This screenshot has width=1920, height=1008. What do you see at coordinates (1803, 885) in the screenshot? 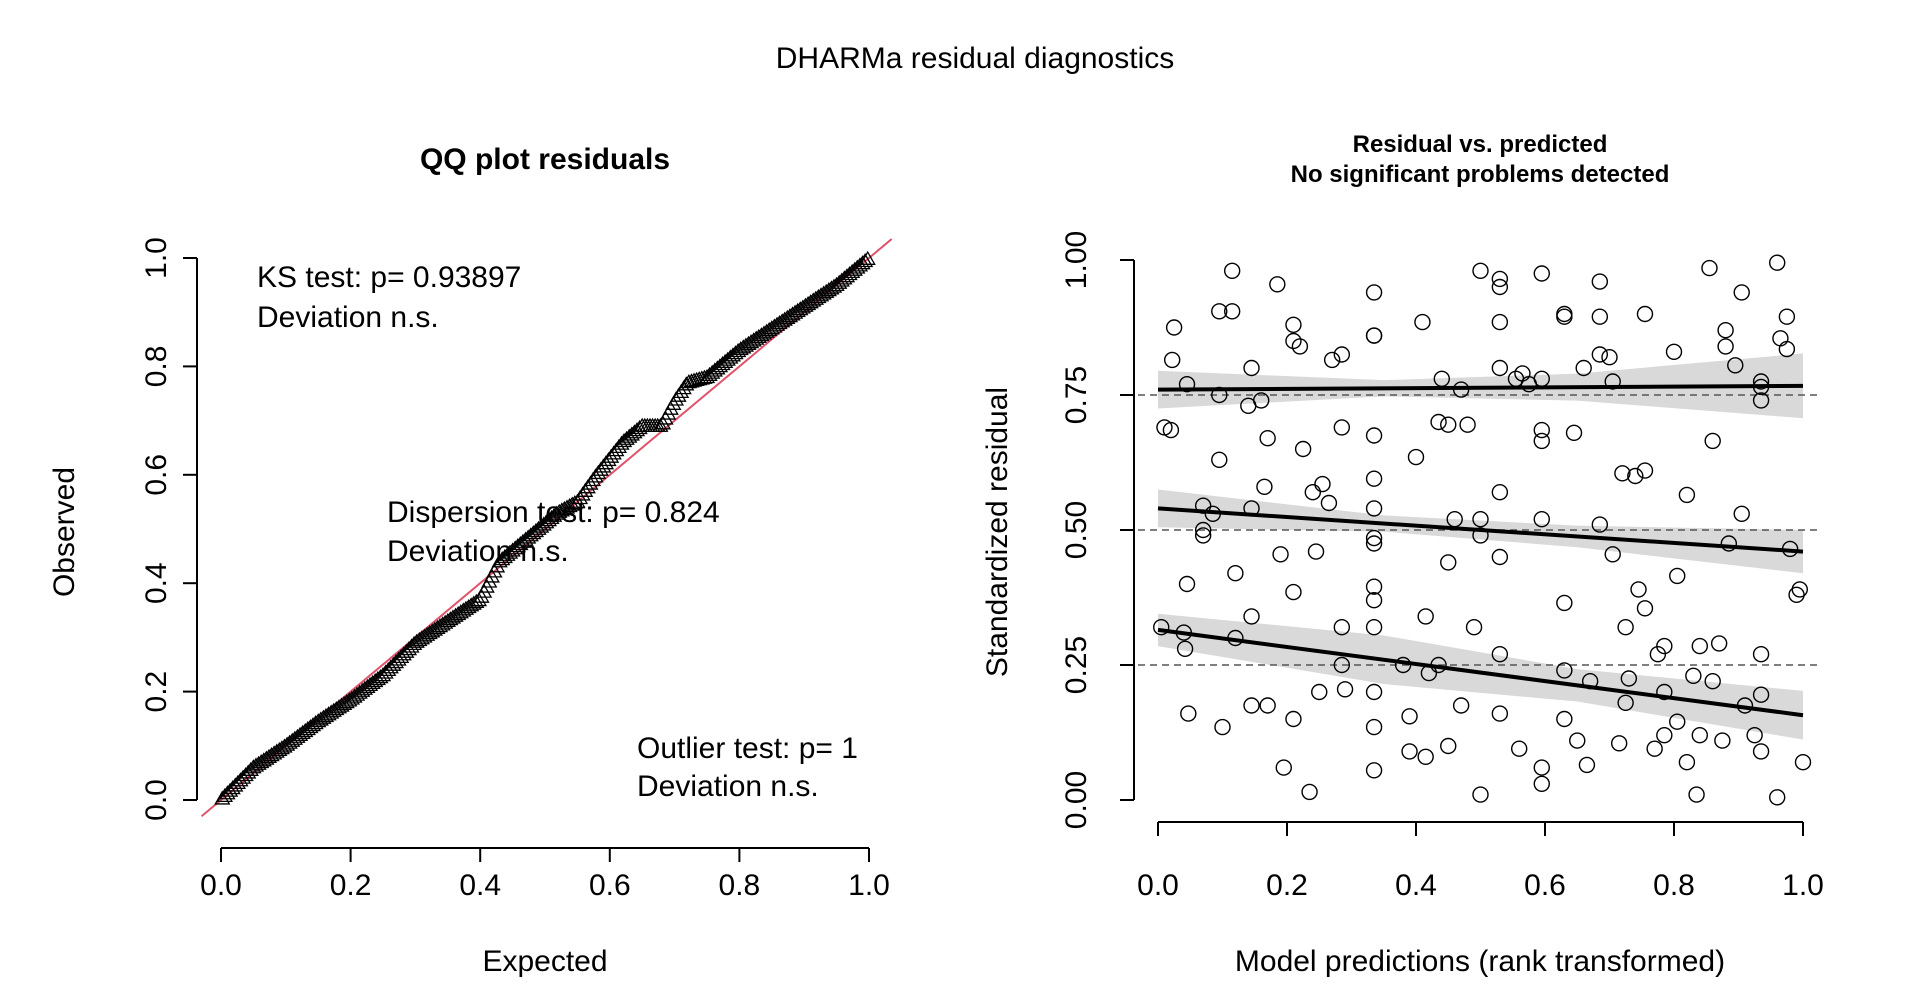
I see `res-x-tick-label: 1.0` at bounding box center [1803, 885].